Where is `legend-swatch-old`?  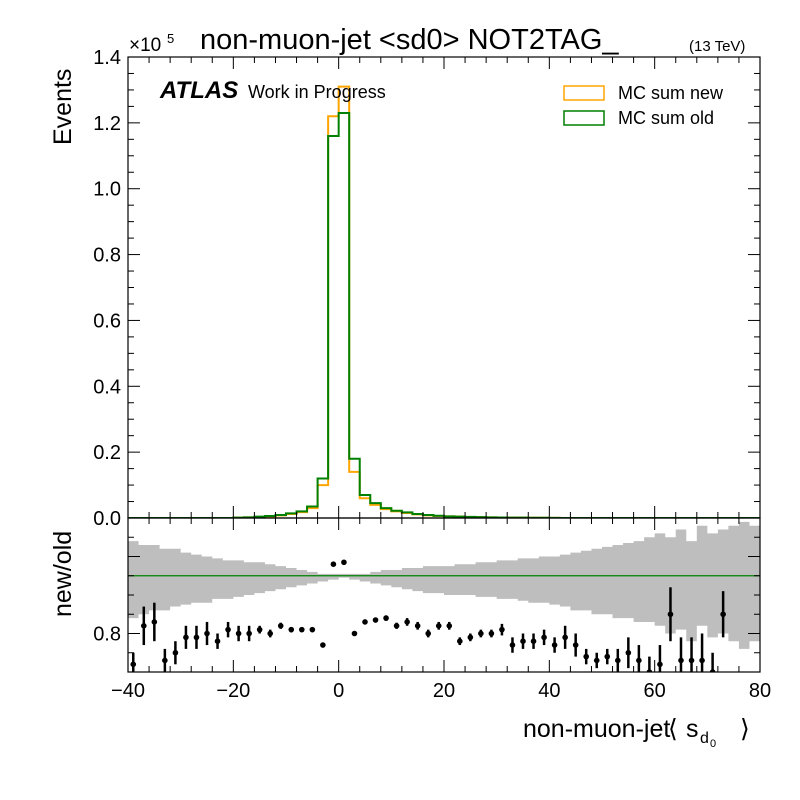
legend-swatch-old is located at coordinates (584, 118).